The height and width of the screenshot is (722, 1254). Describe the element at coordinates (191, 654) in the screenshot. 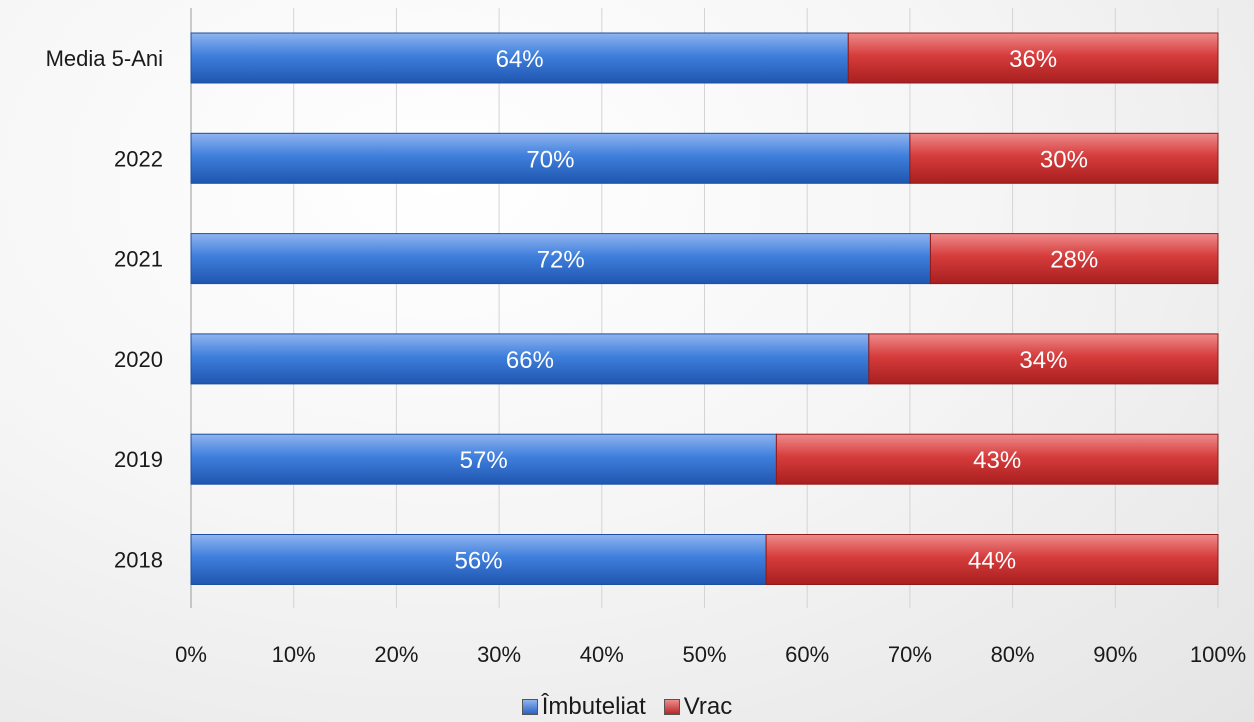

I see `x-tick-label: 0%` at that location.